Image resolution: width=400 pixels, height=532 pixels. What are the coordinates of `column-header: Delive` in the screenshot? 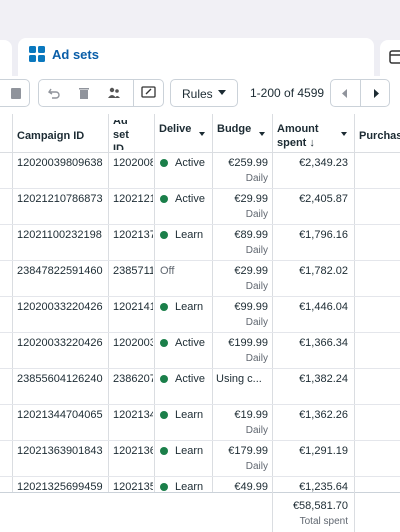 It's located at (175, 129).